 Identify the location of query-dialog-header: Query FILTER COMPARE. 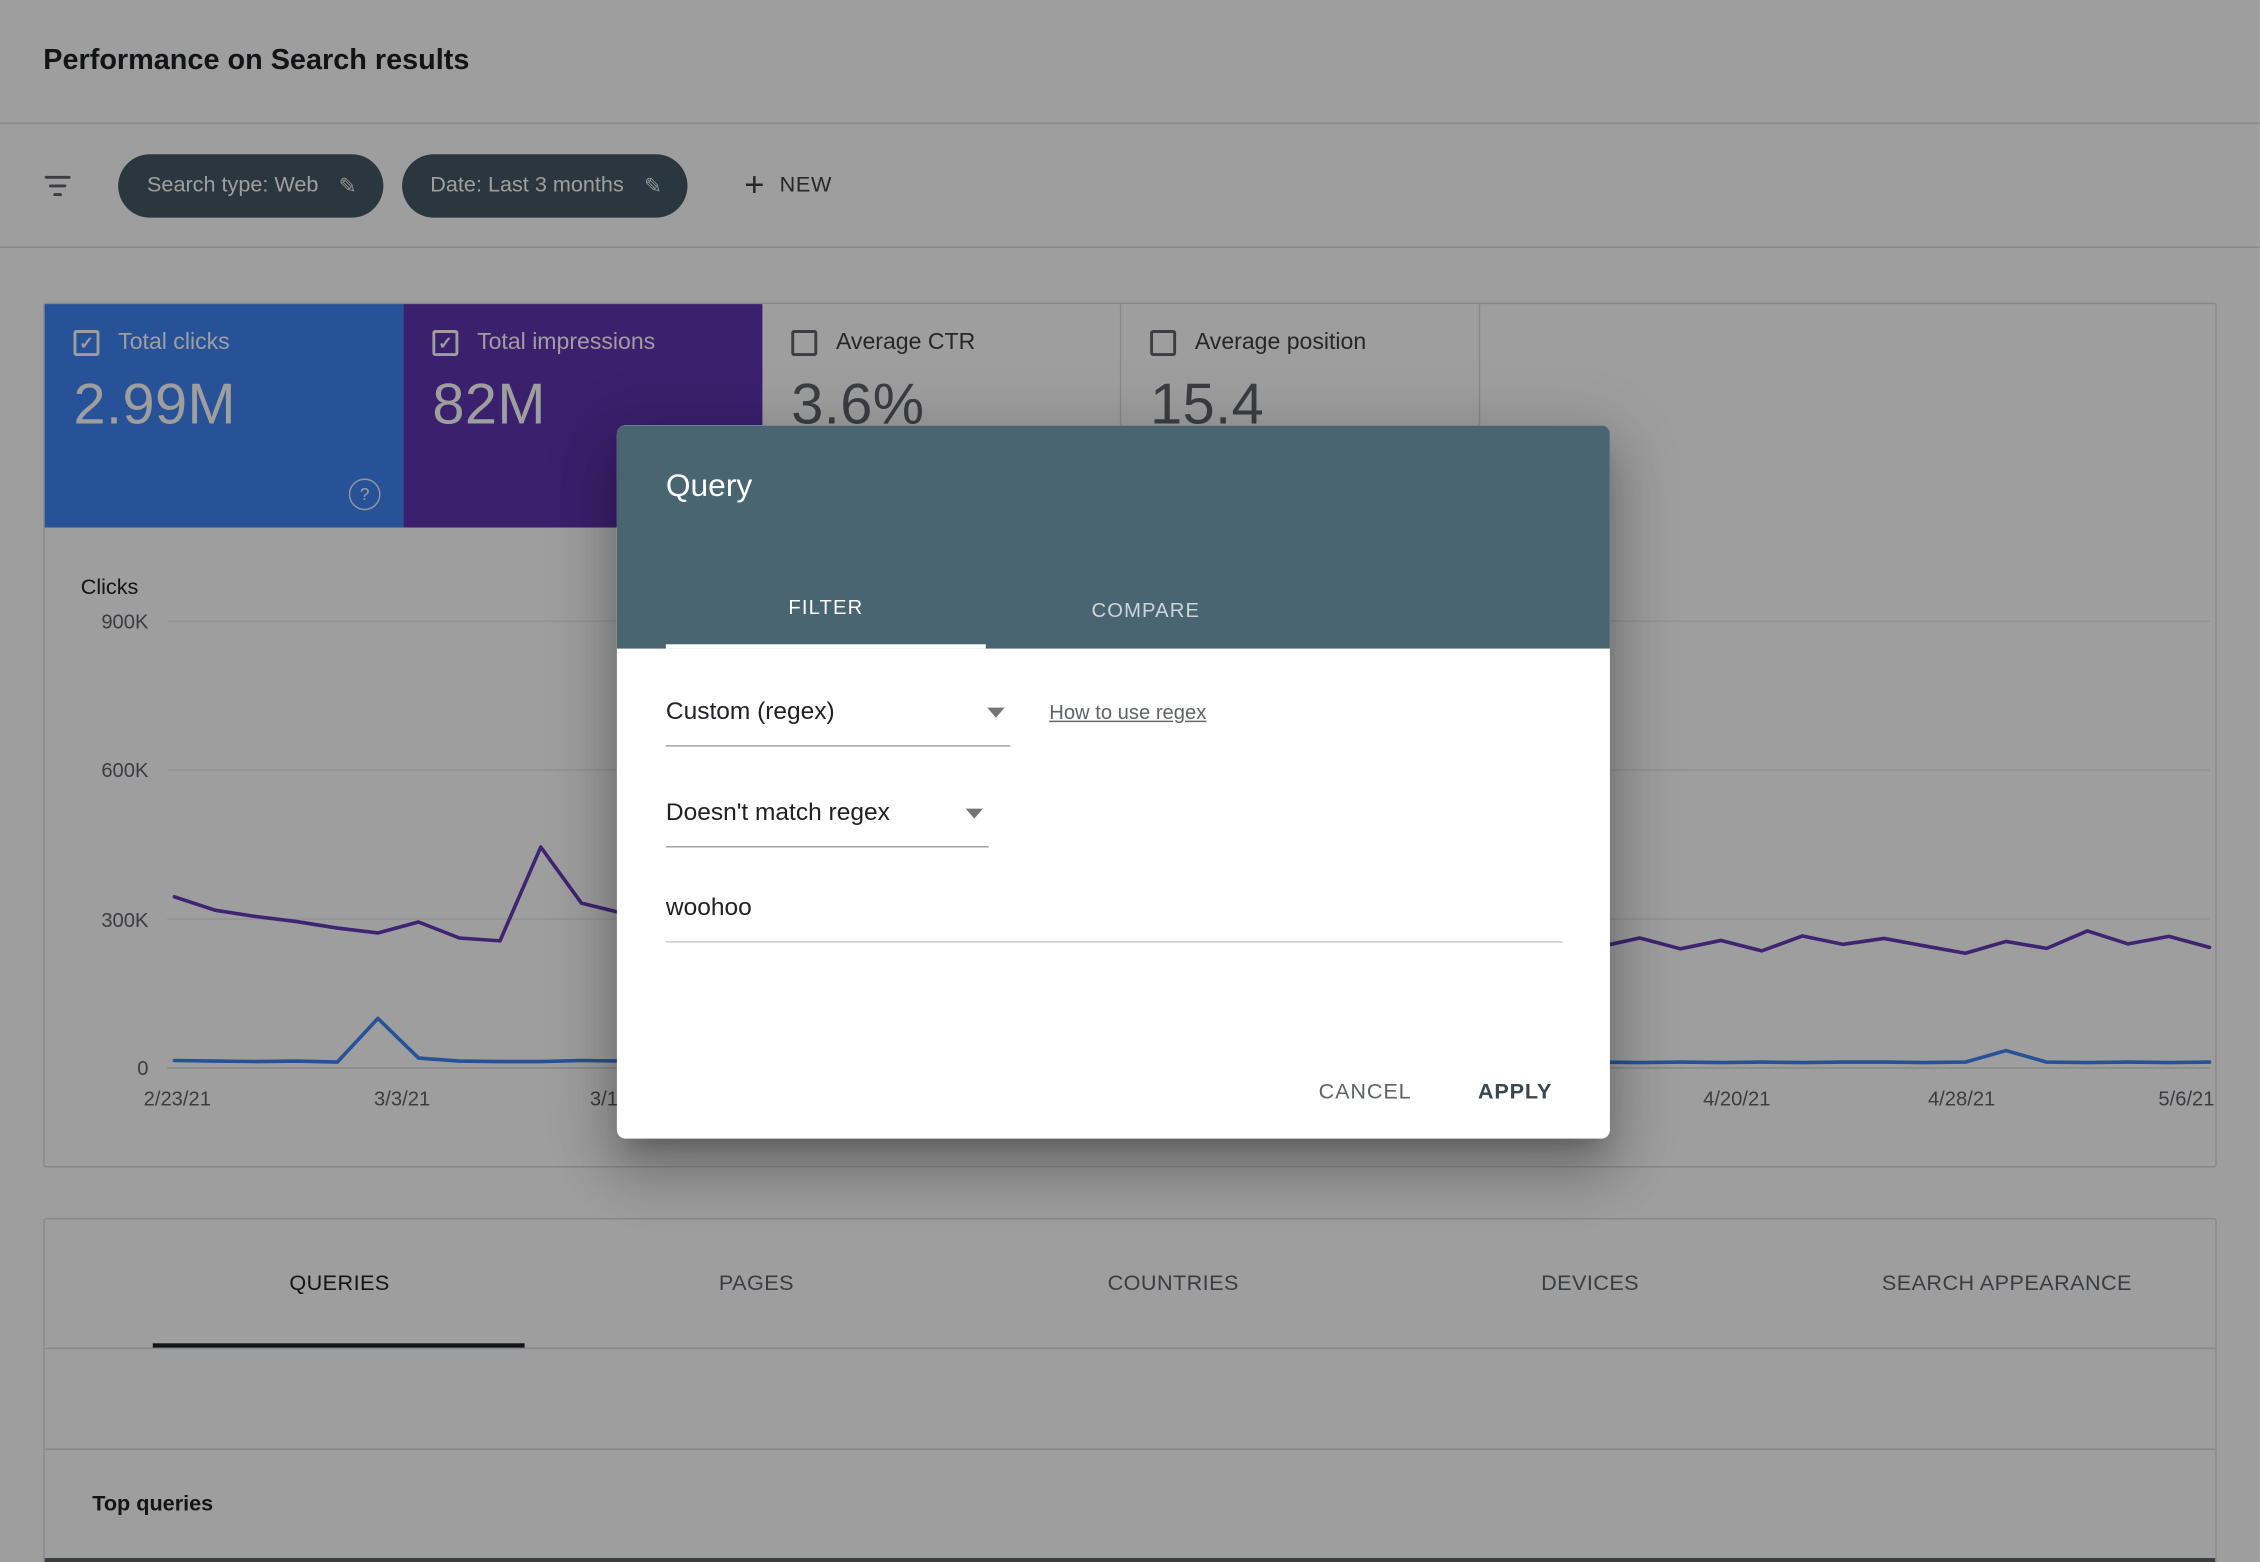
(1113, 537).